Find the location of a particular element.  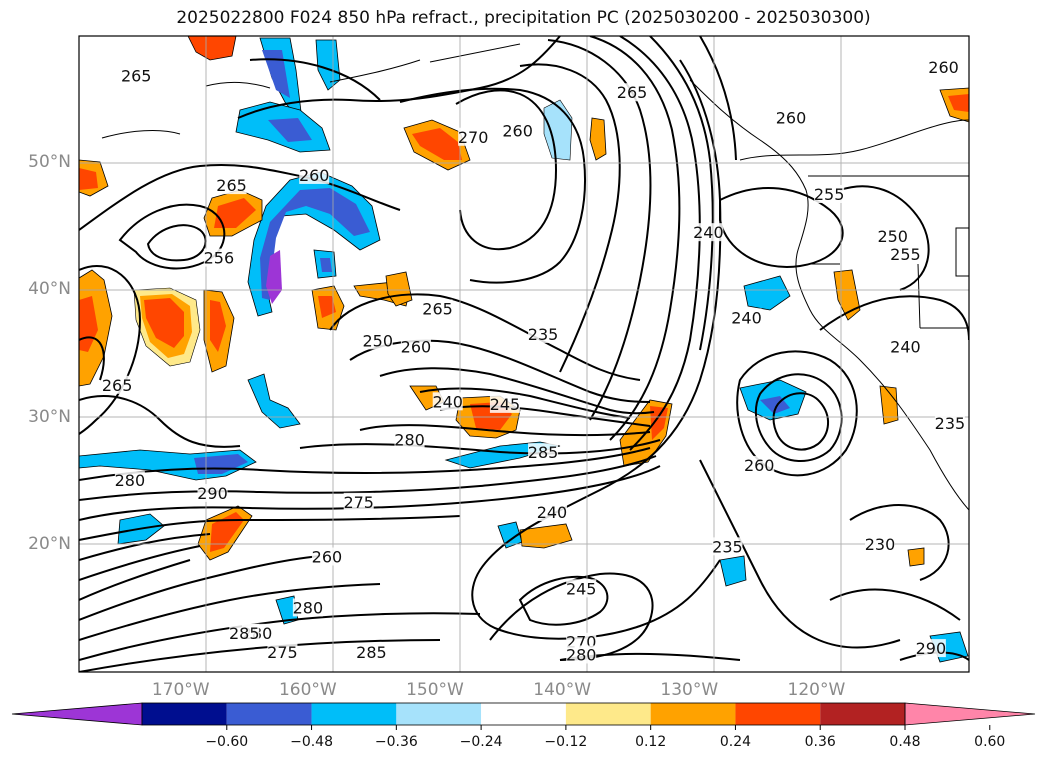

longitude-label: 170°W is located at coordinates (180, 690).